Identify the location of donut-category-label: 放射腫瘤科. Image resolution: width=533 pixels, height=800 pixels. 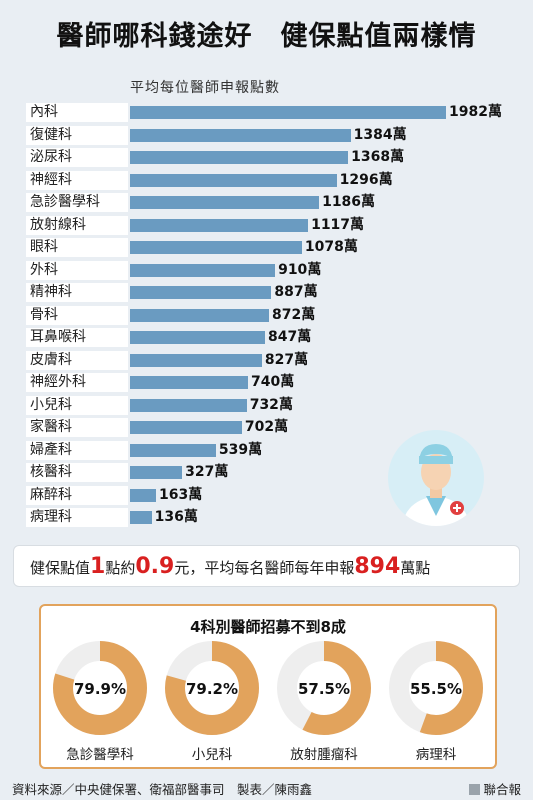
(324, 755).